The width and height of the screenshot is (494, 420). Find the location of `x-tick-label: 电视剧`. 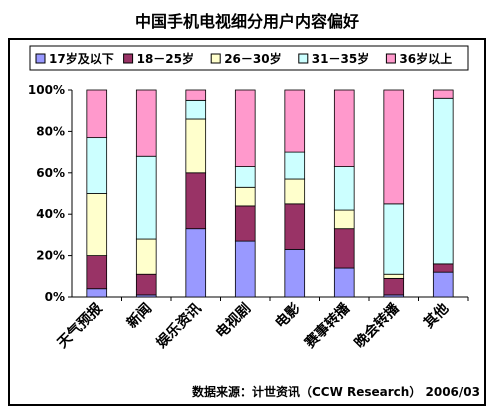

x-tick-label: 电视剧 is located at coordinates (233, 321).